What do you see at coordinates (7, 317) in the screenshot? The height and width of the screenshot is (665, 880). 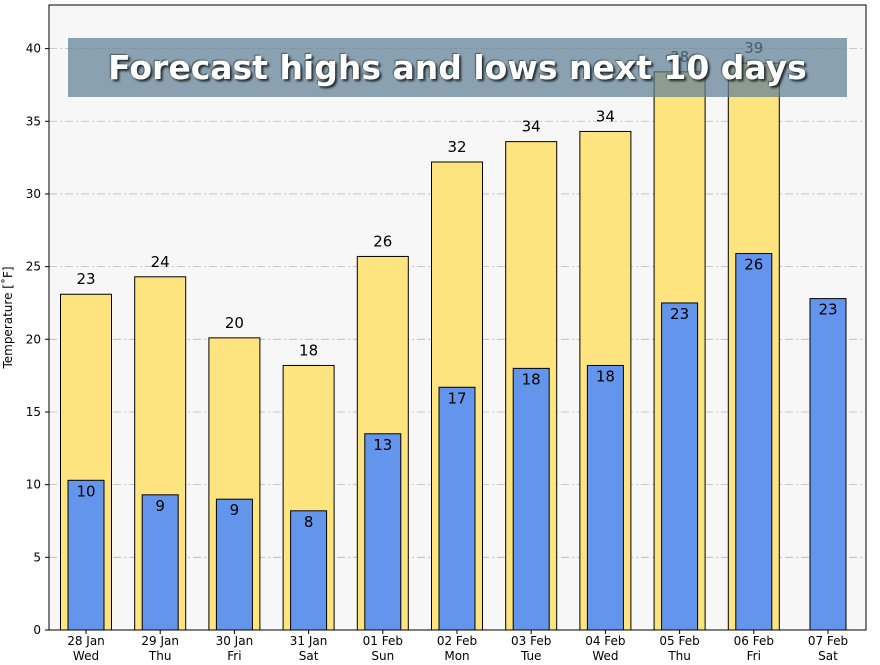 I see `y-axis-label: Temperature [˚F]` at bounding box center [7, 317].